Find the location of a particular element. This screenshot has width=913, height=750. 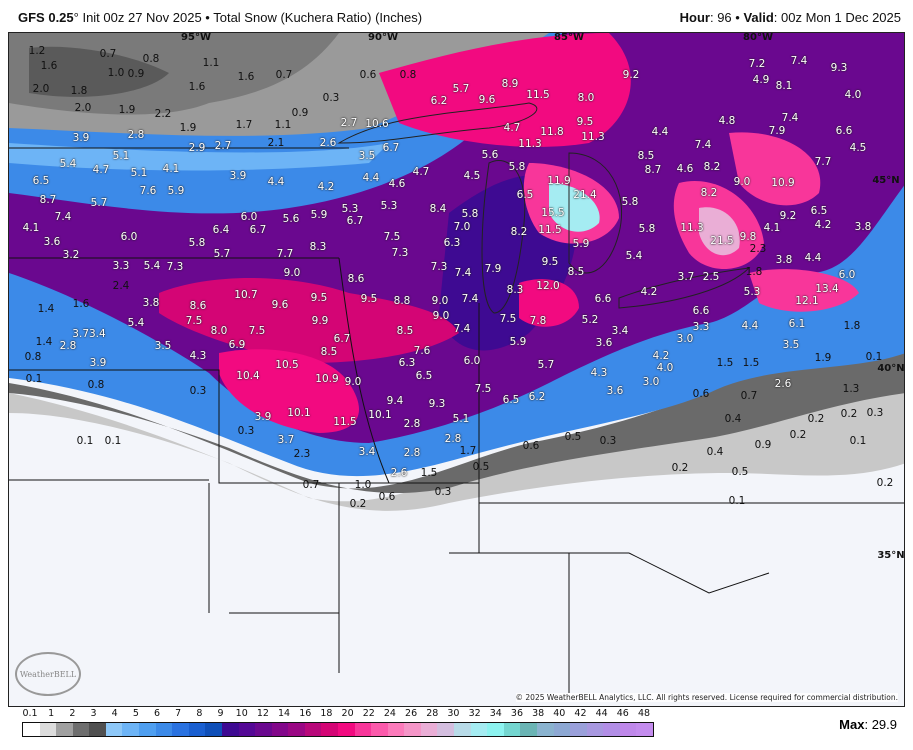

snowfall-value-label: 1.0 is located at coordinates (116, 73).